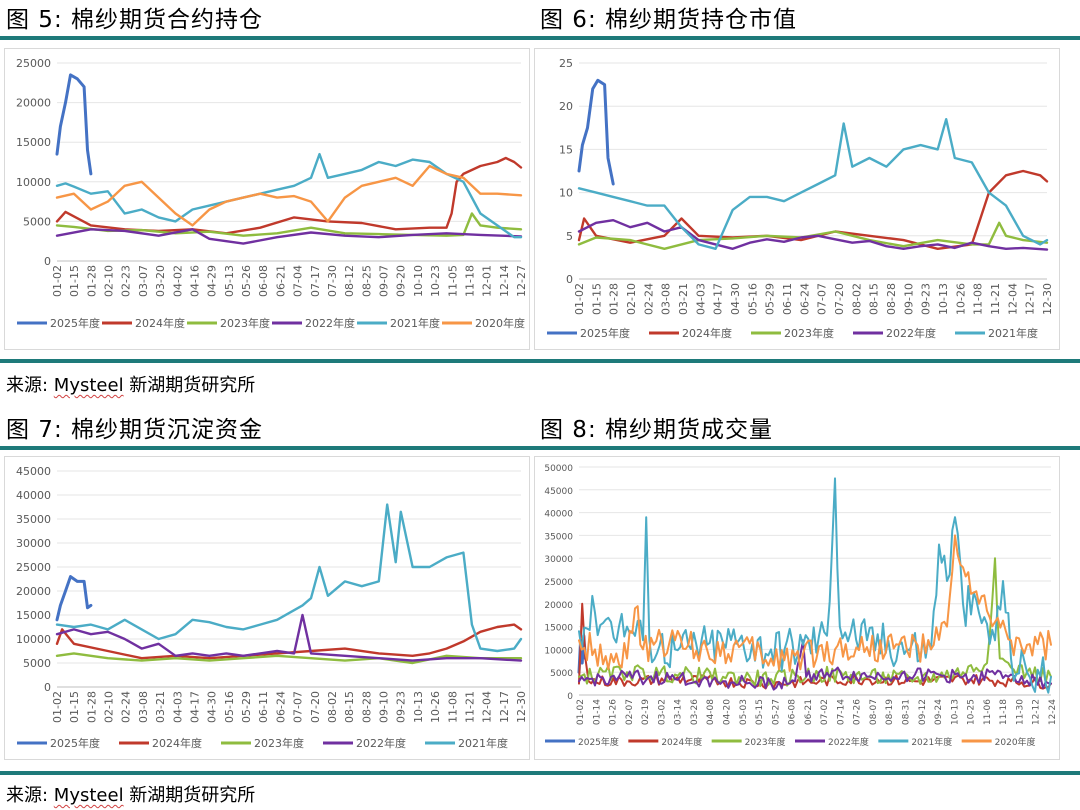 The height and width of the screenshot is (810, 1080). I want to click on x-tick-label: 06-11, so click(787, 299).